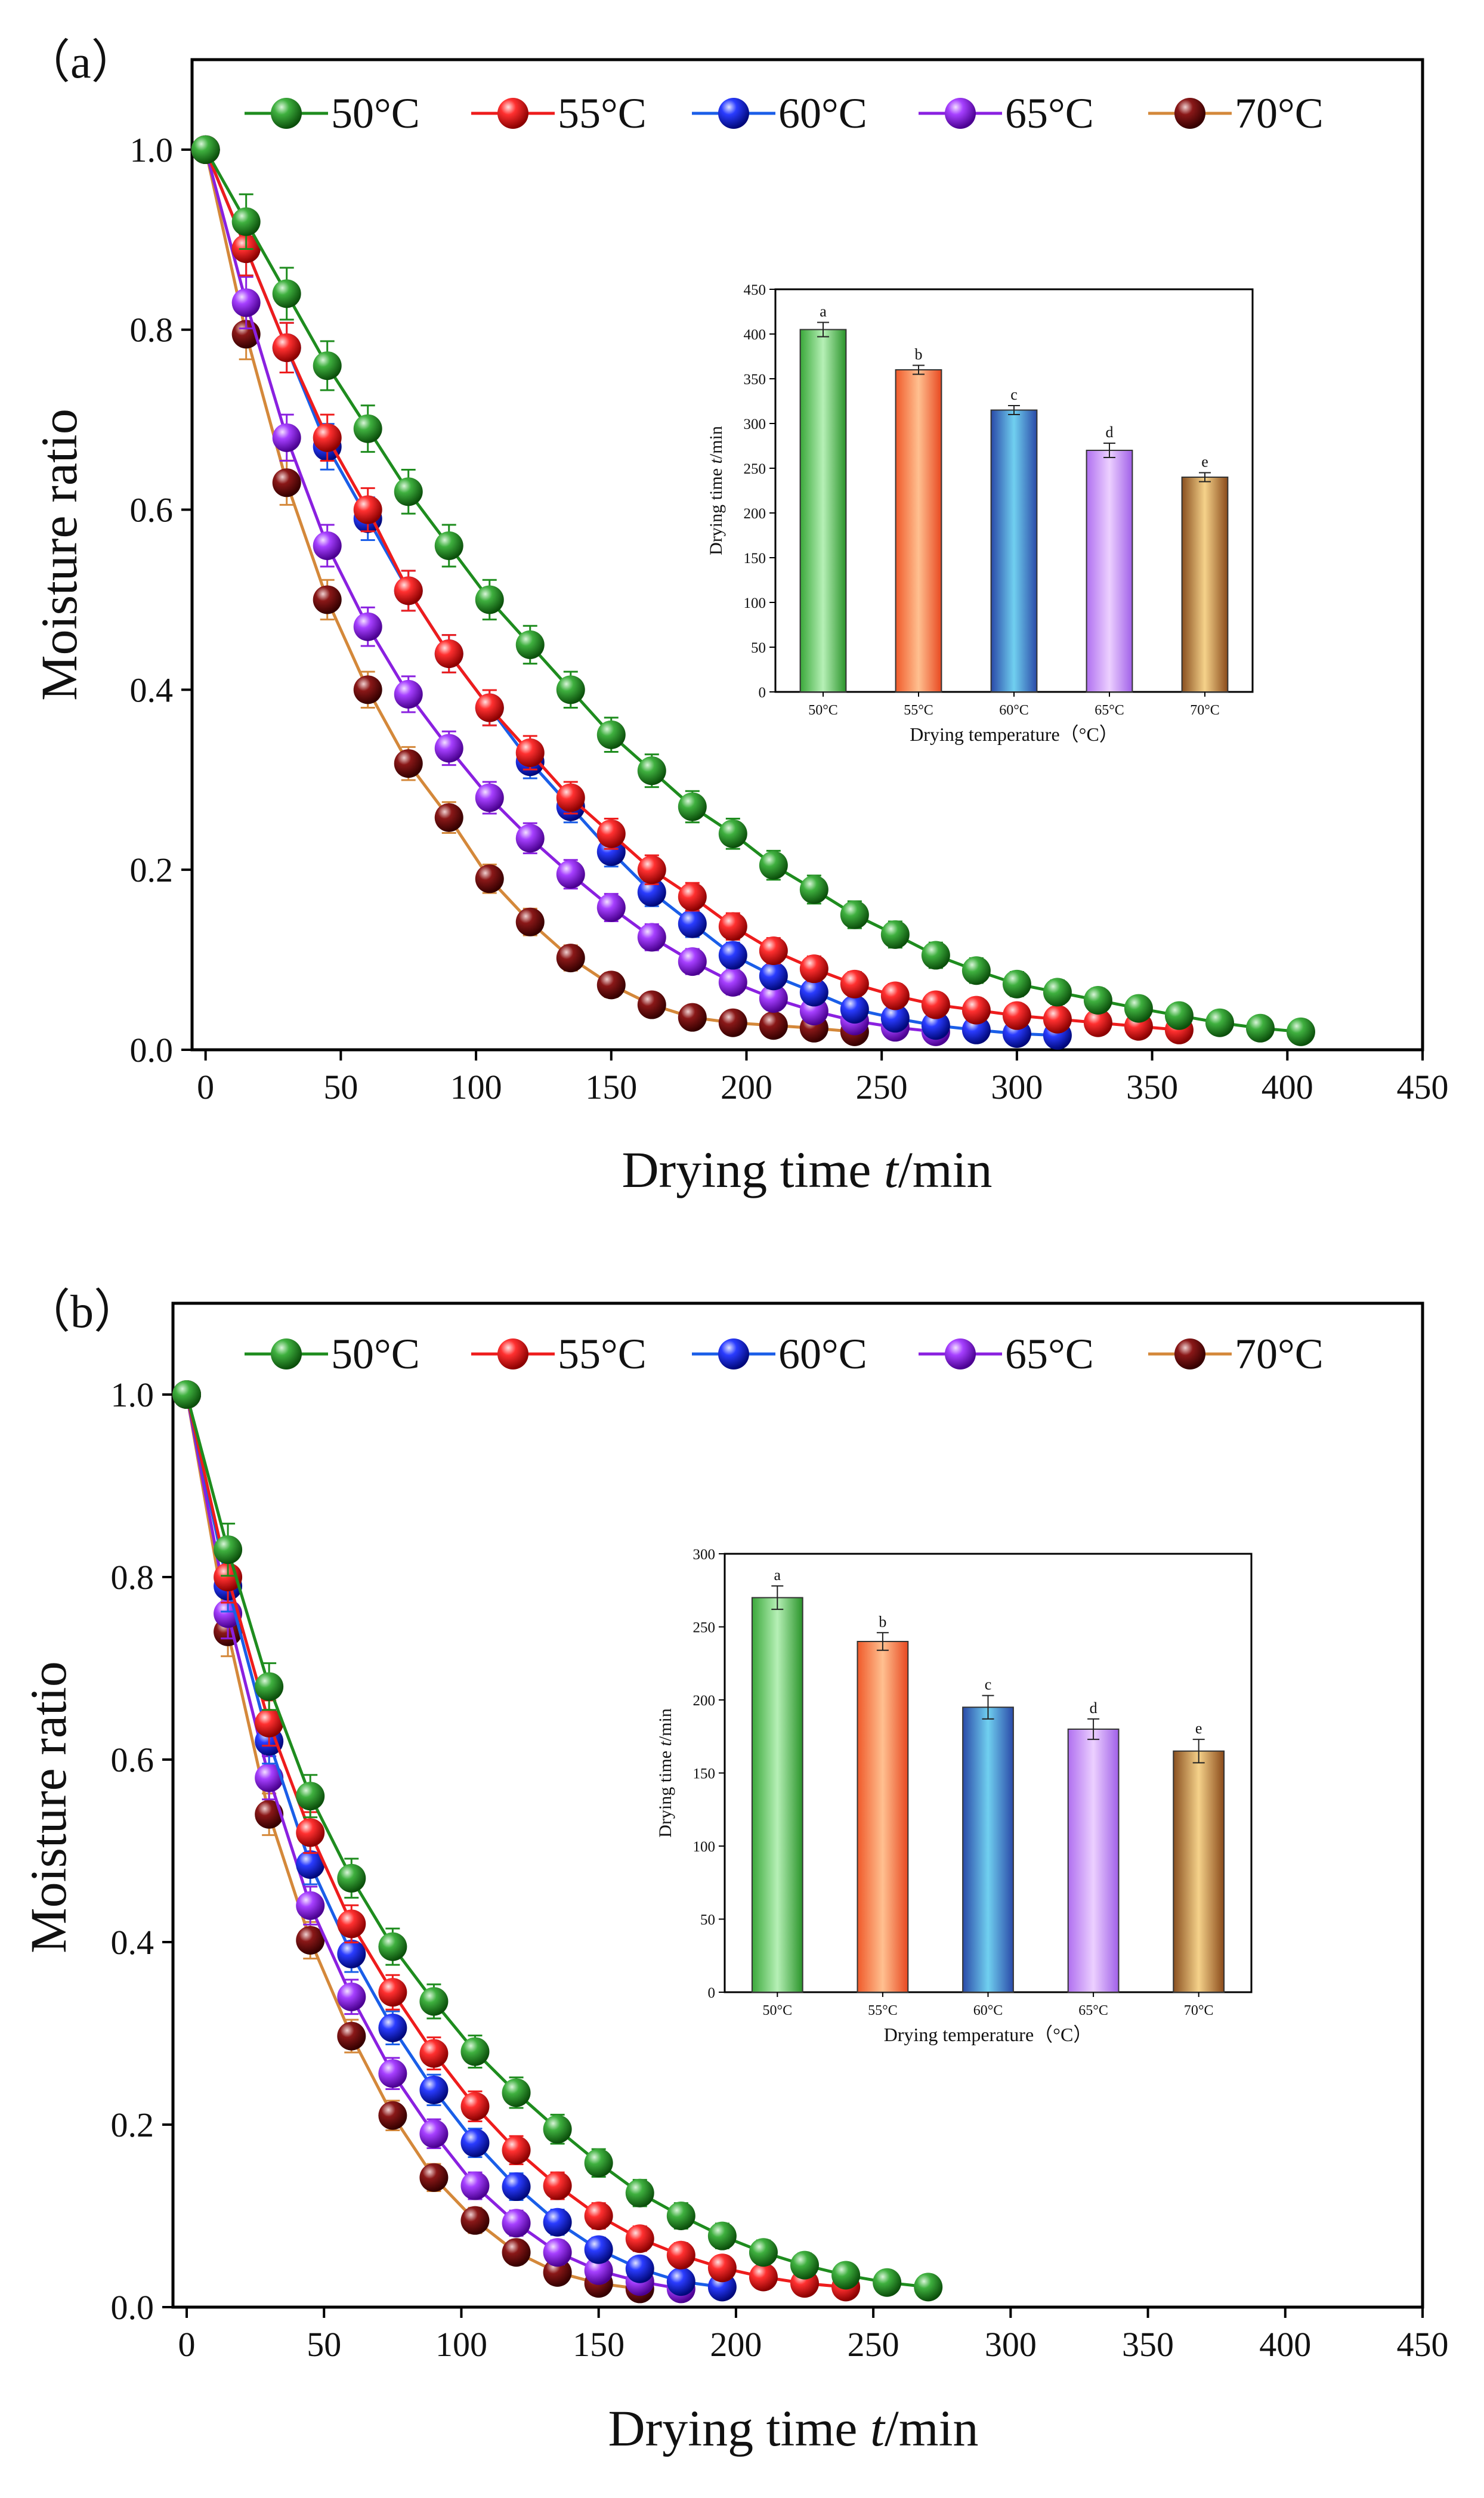 This screenshot has width=1484, height=2498. Describe the element at coordinates (1204, 462) in the screenshot. I see `inset-significance-letter: e` at that location.